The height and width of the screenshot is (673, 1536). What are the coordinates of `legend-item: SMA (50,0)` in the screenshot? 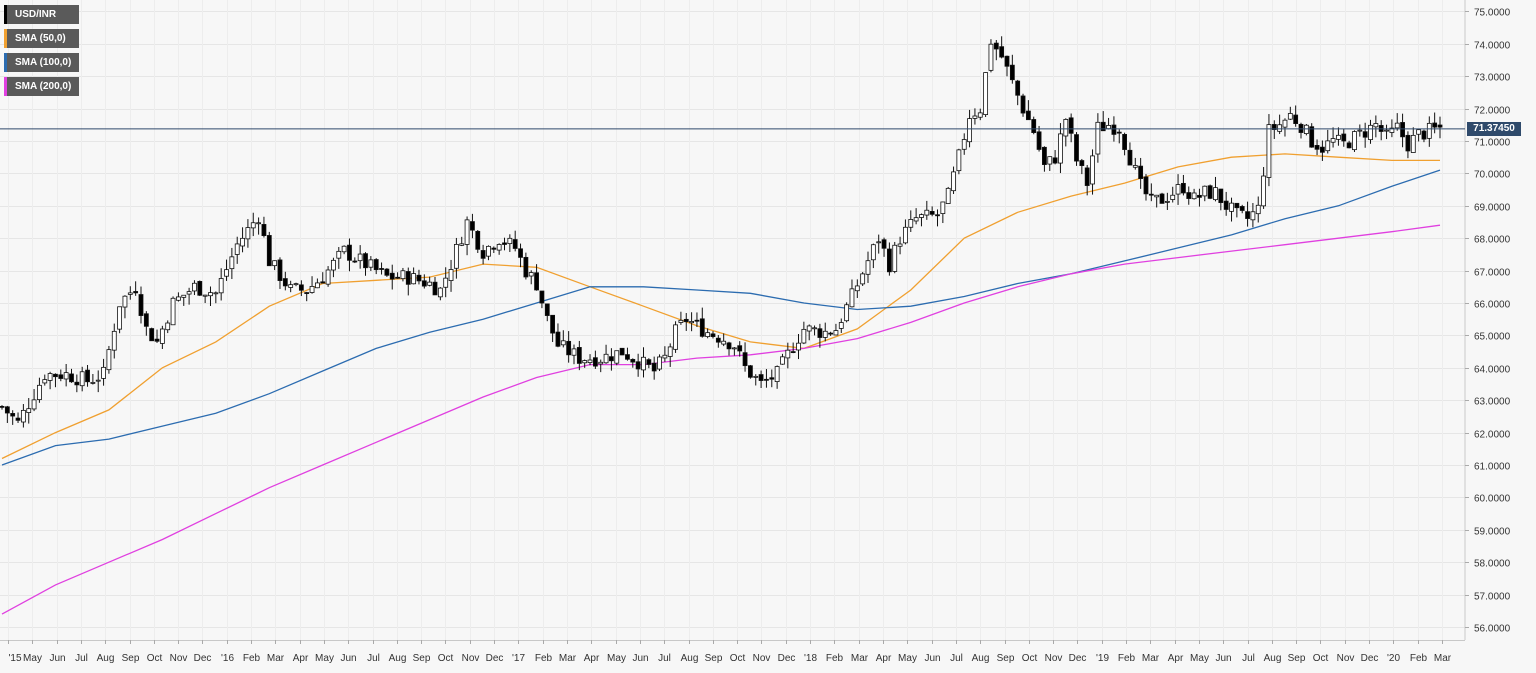 It's located at (42, 38).